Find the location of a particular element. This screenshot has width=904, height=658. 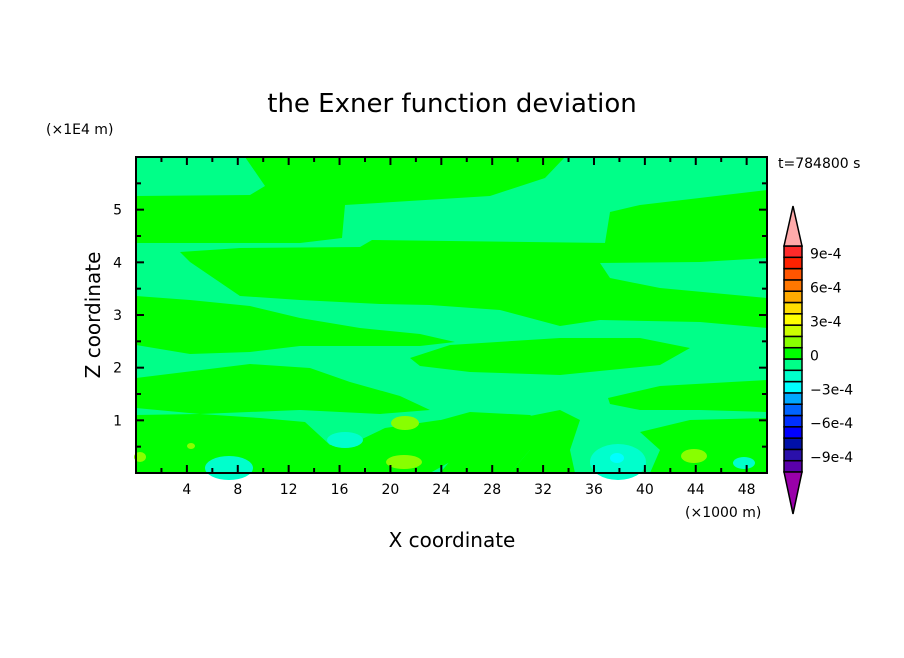

x-unit-label: (×1000 m) is located at coordinates (723, 513).